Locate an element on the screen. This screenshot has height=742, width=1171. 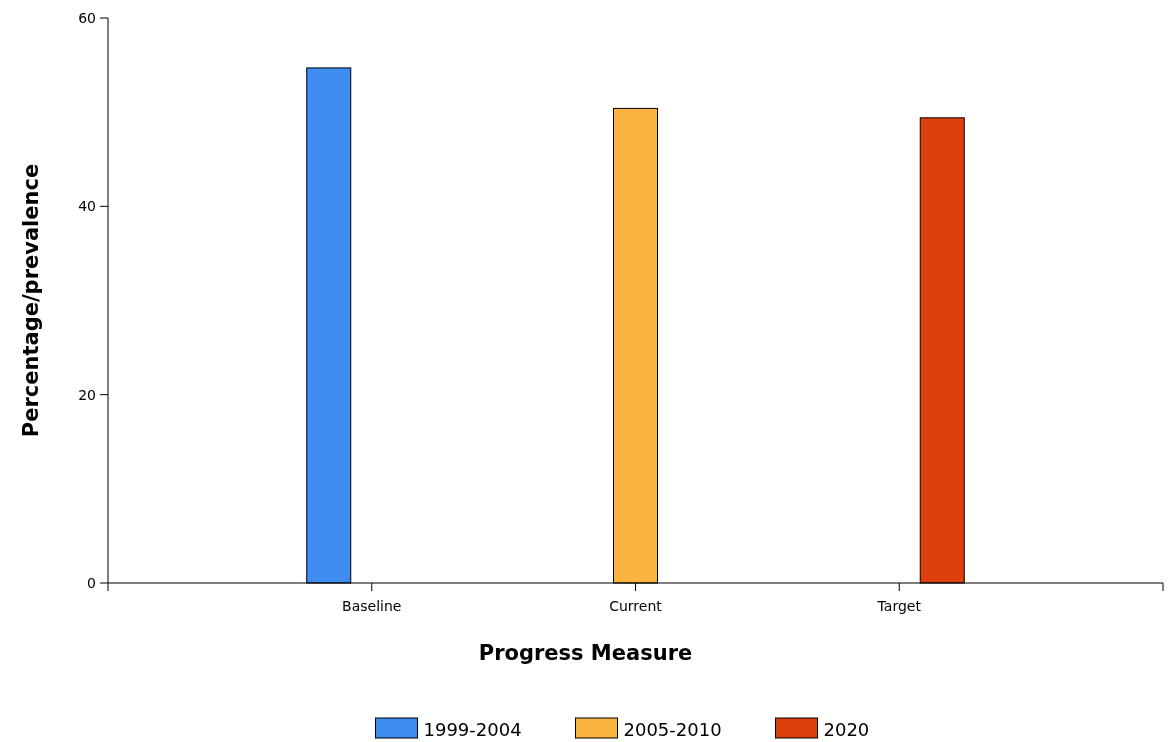
legend-label: 1999-2004 is located at coordinates (472, 730).